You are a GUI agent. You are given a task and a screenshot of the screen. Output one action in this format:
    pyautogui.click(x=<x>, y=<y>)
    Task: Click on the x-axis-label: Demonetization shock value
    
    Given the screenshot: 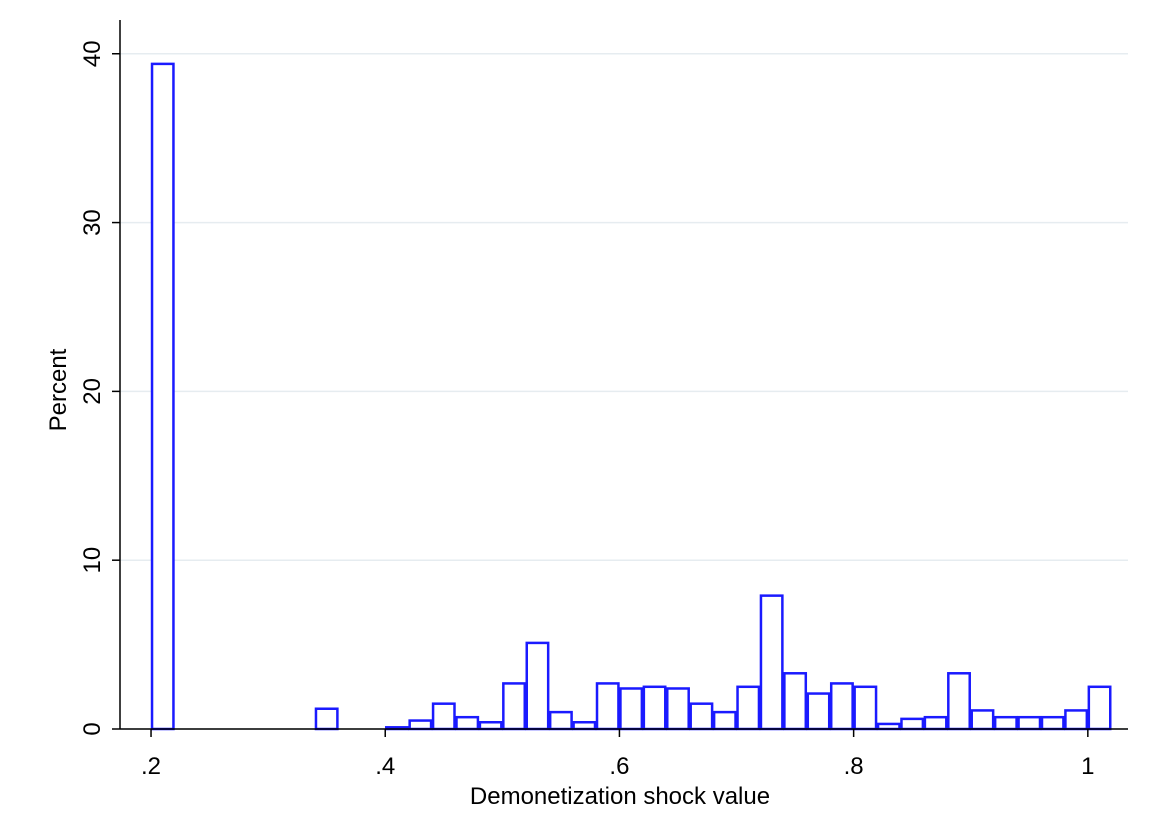 What is the action you would take?
    pyautogui.click(x=620, y=796)
    